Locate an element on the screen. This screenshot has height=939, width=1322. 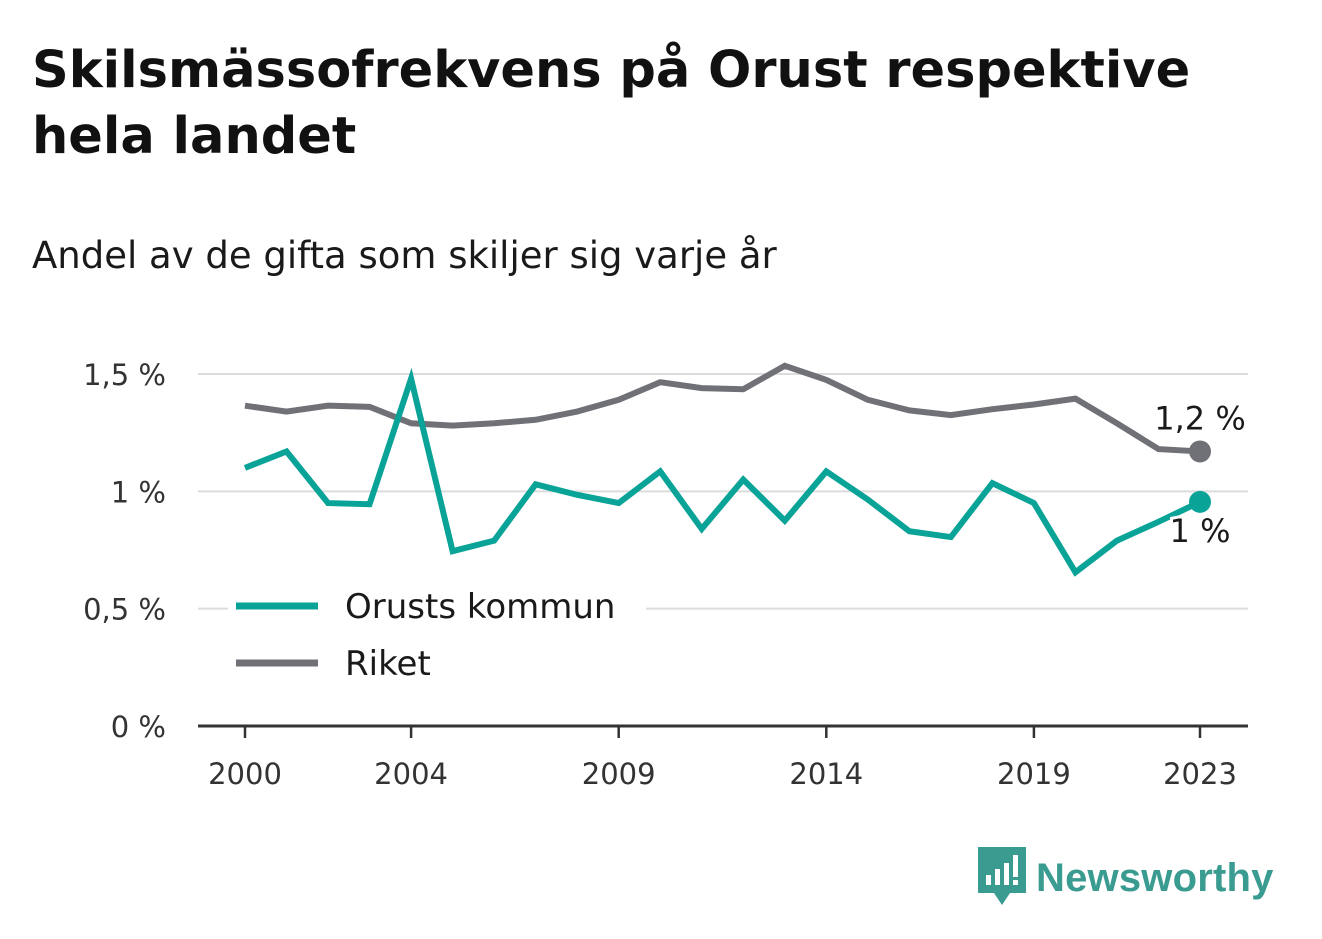
y-tick-label: 1 % is located at coordinates (138, 492).